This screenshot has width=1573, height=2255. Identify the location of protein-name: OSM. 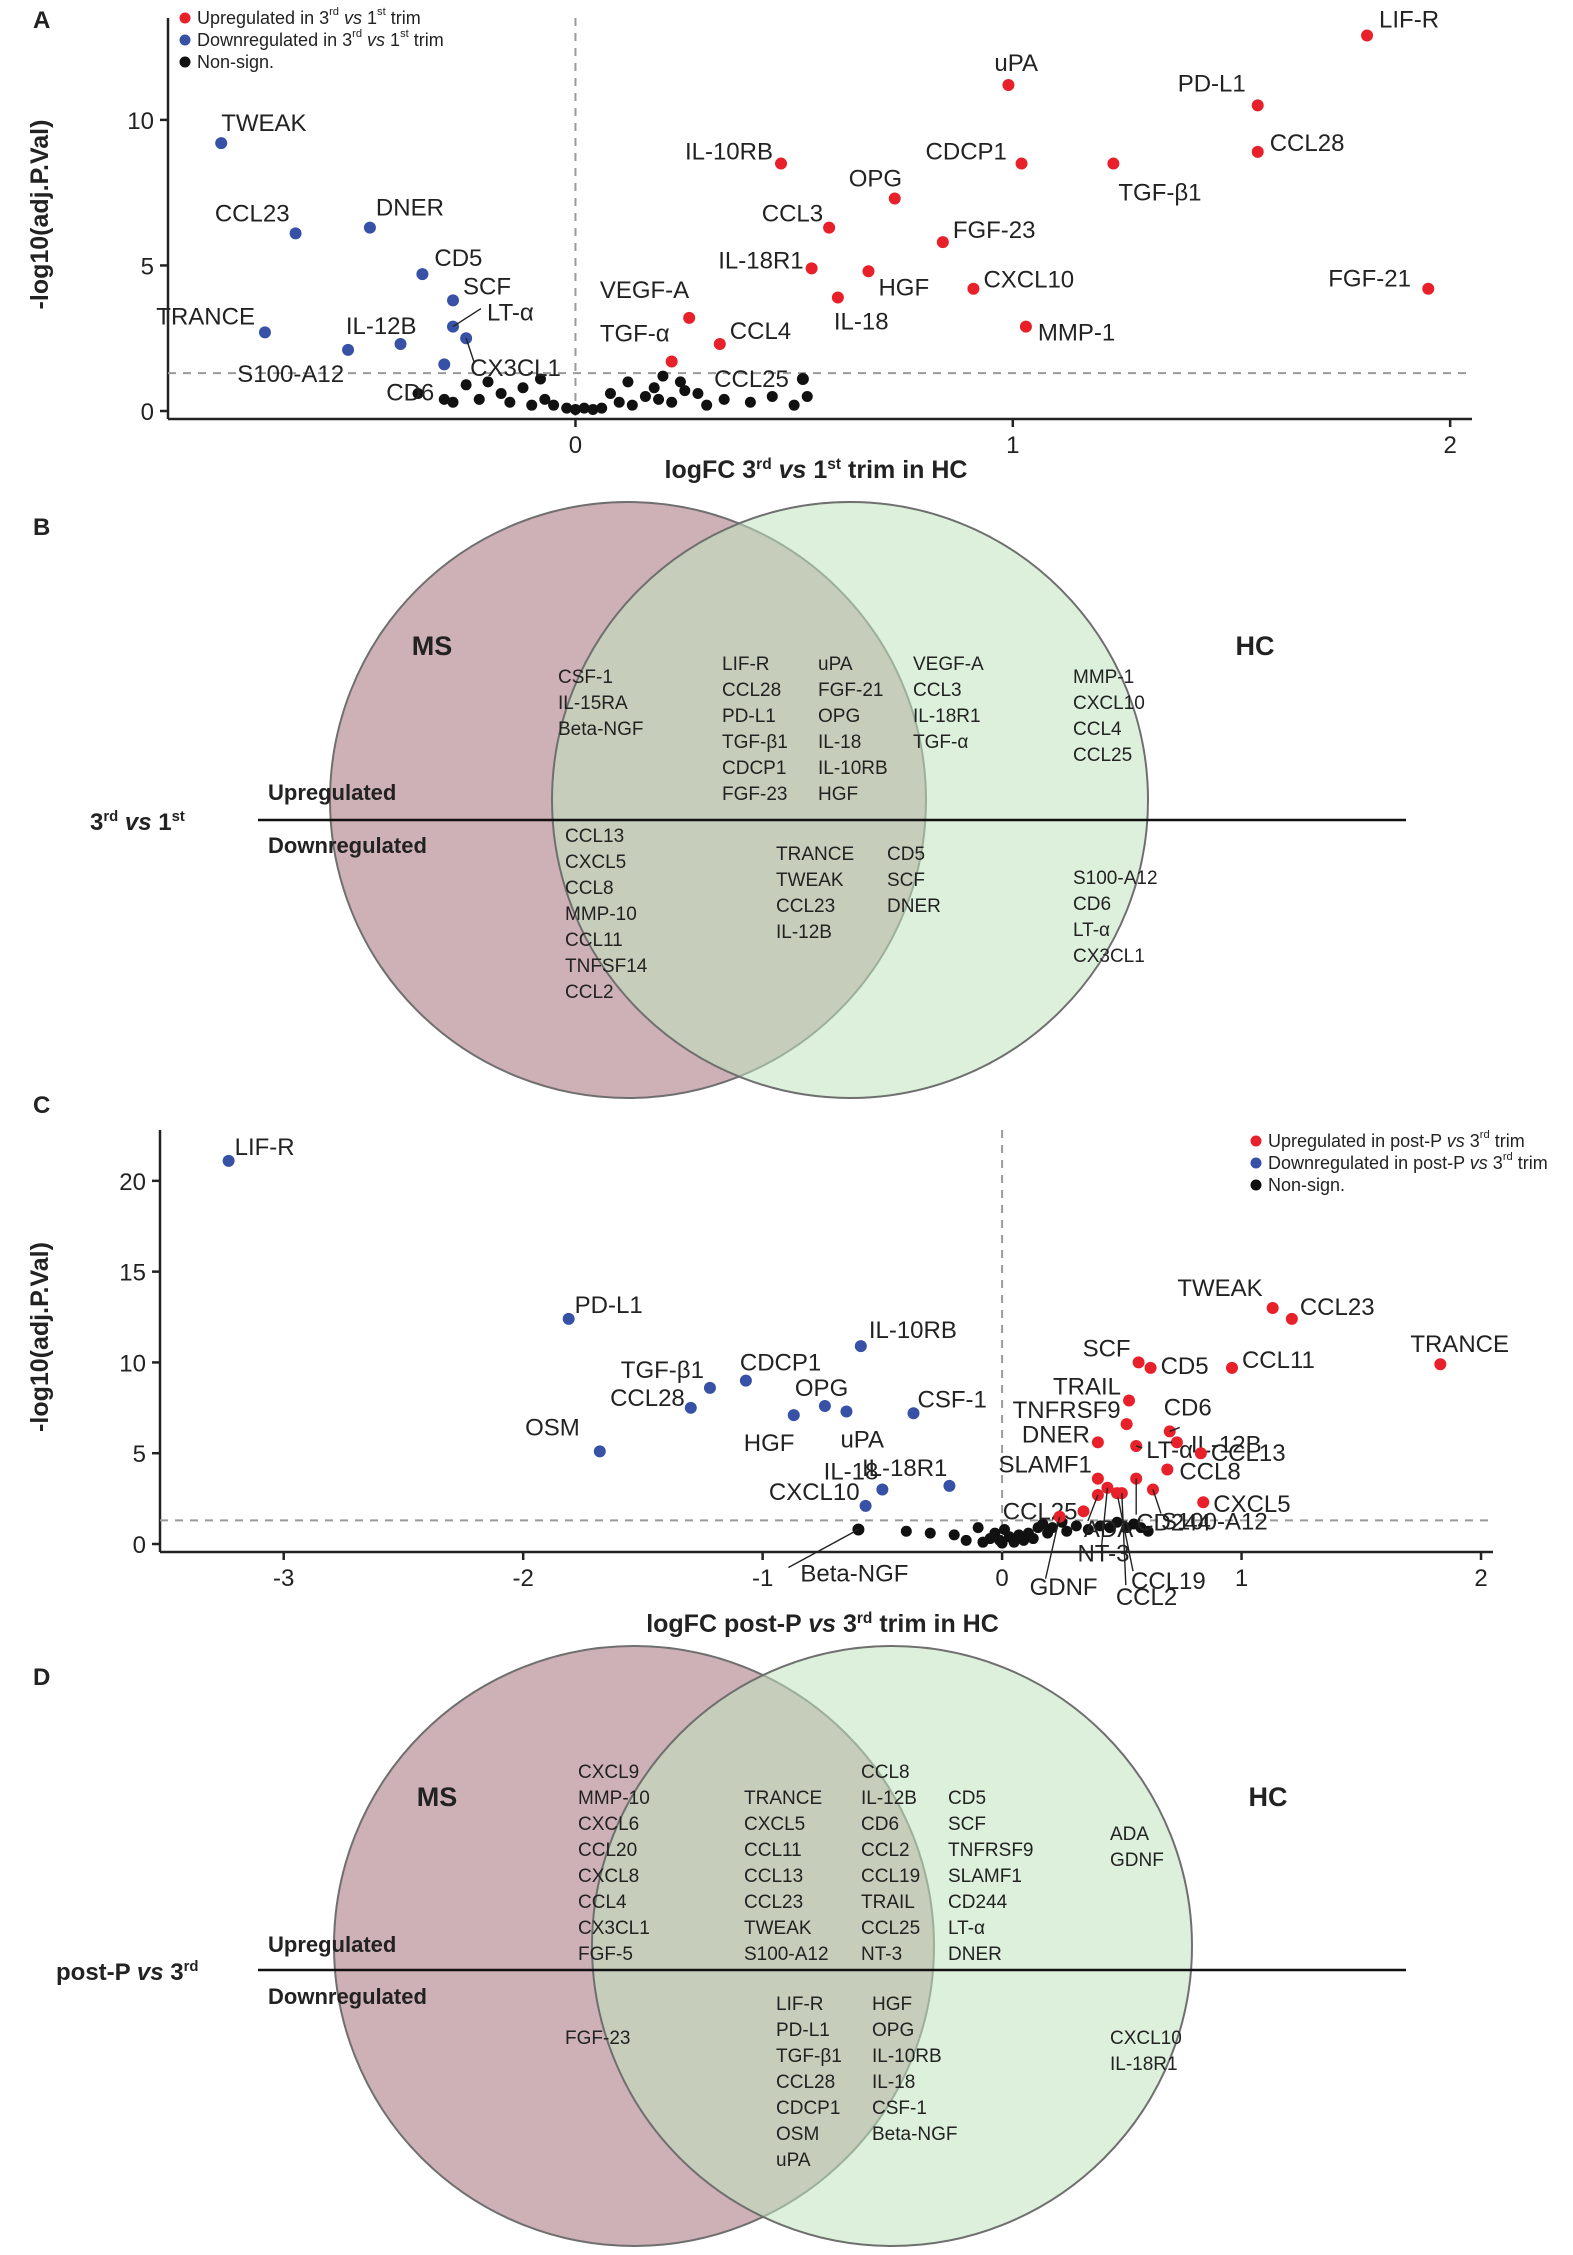
(797, 2134).